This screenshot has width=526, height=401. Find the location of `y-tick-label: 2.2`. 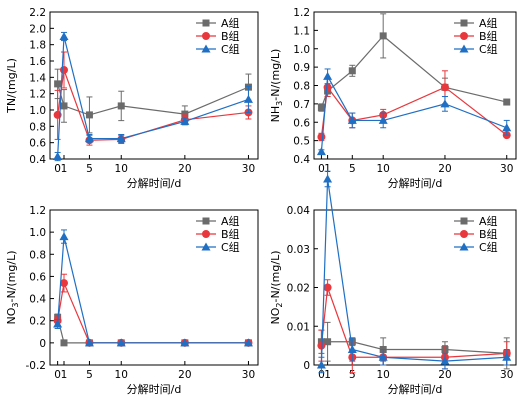

y-tick-label: 2.2 is located at coordinates (37, 13).